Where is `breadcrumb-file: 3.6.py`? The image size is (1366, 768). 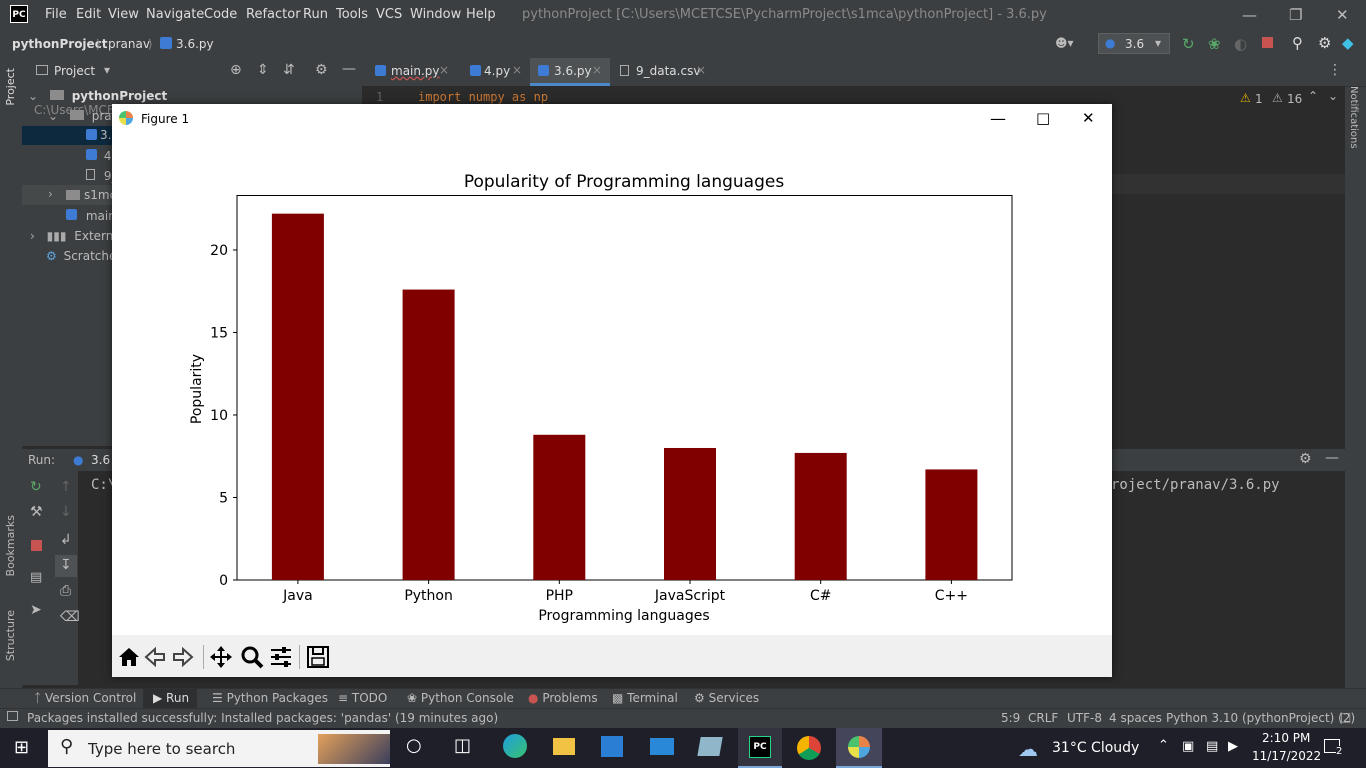
breadcrumb-file: 3.6.py is located at coordinates (195, 44).